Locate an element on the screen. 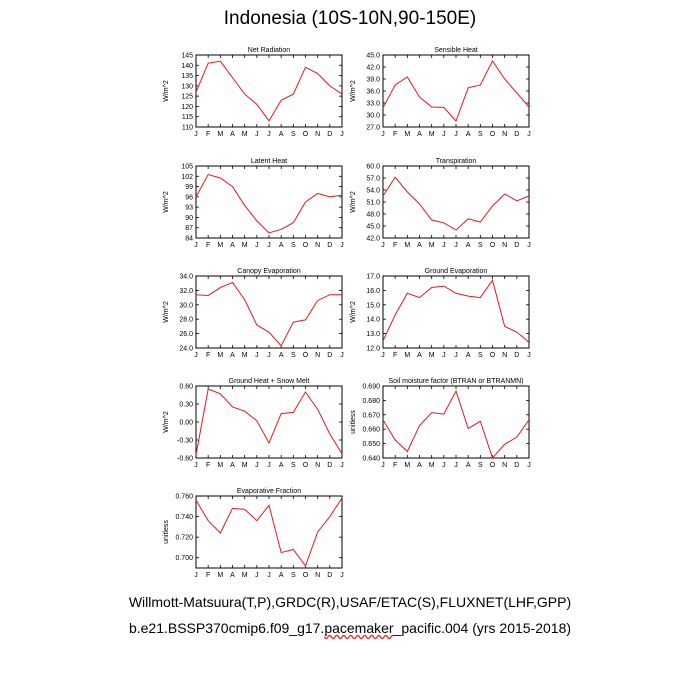 The width and height of the screenshot is (700, 700). y-tick-label: 14.0 is located at coordinates (373, 320).